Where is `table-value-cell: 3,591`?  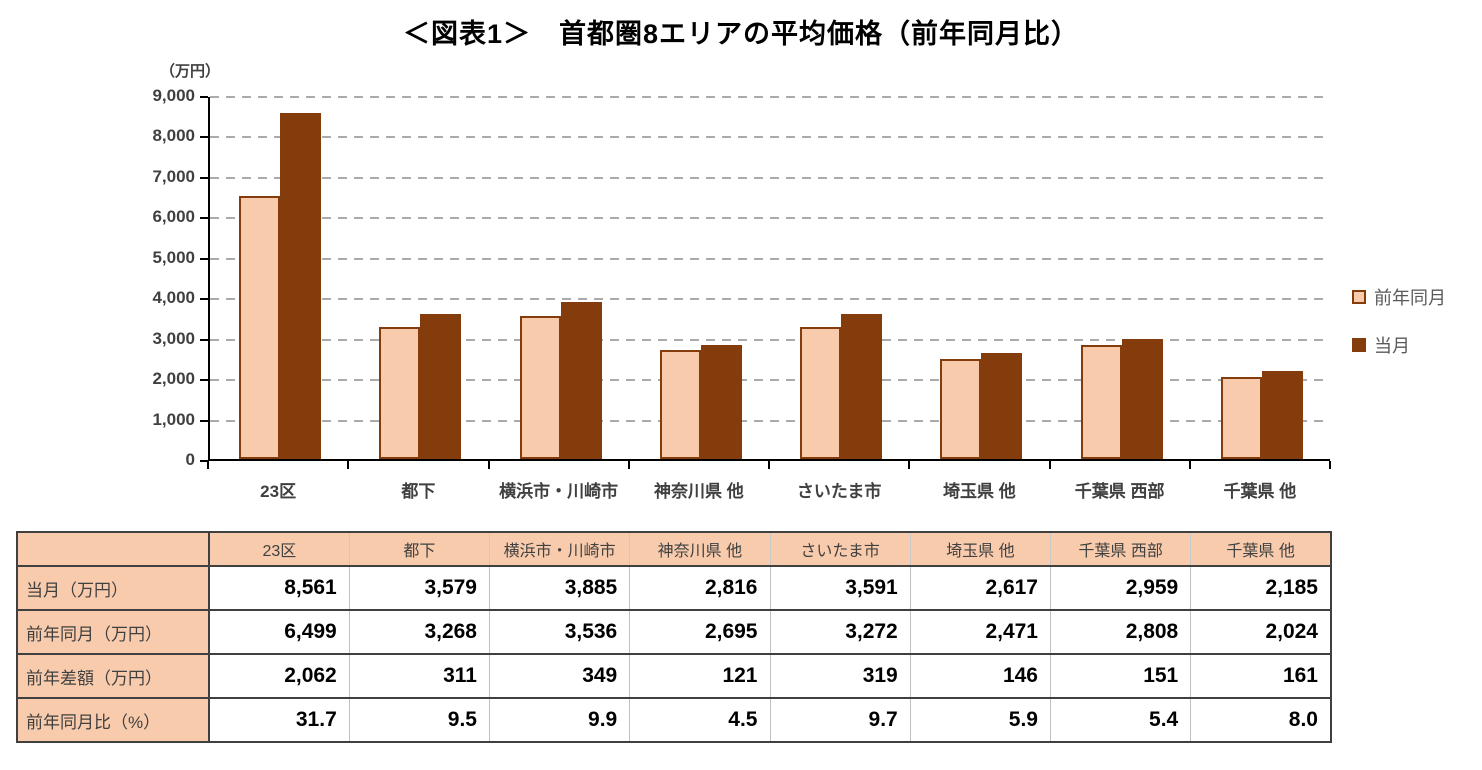 table-value-cell: 3,591 is located at coordinates (840, 588).